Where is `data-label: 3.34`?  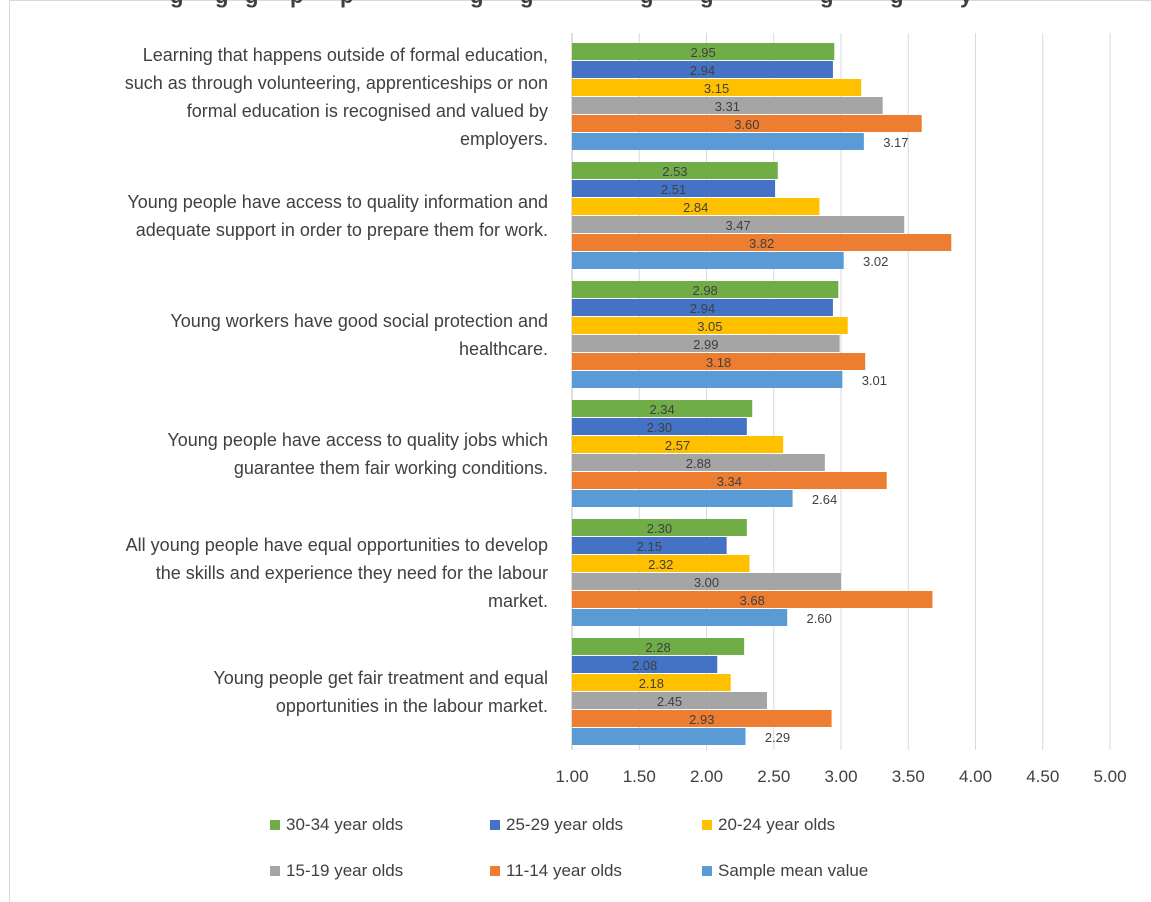
data-label: 3.34 is located at coordinates (729, 481).